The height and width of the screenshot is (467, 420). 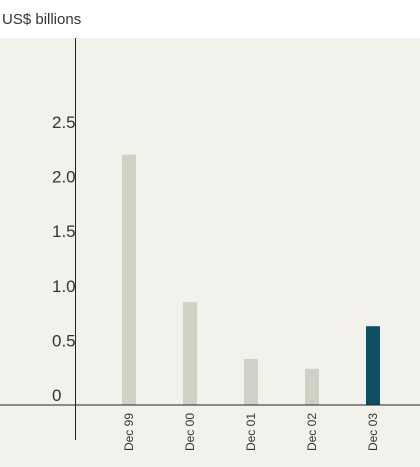 What do you see at coordinates (64, 259) in the screenshot?
I see `y-tick-labels: 0 0.5 1.0 1.5 2.0 2.5` at bounding box center [64, 259].